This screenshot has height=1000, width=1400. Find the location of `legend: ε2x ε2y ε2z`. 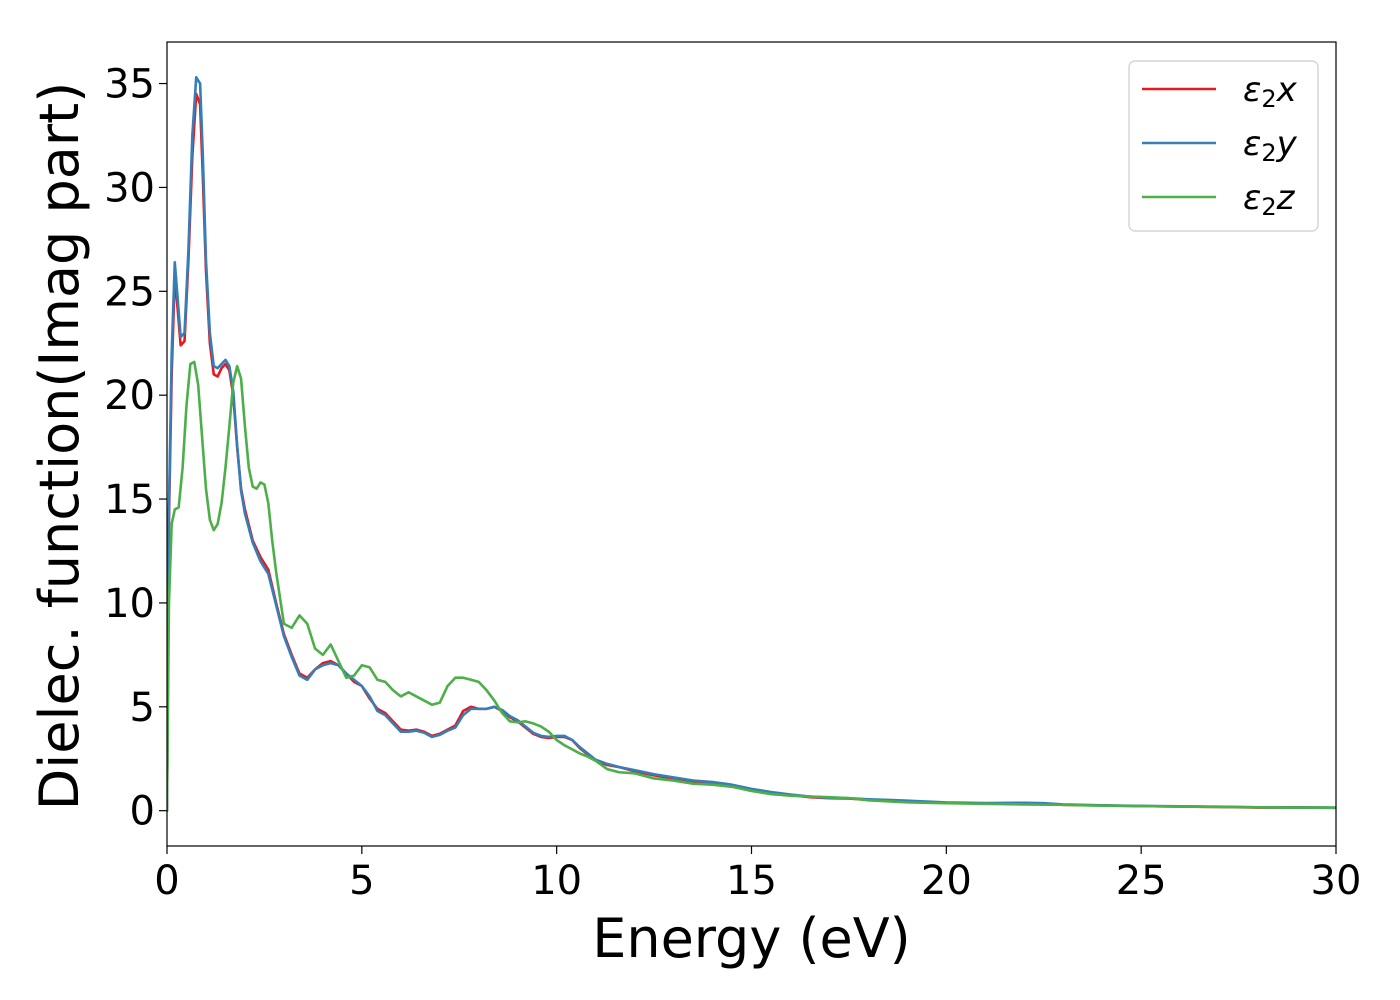

legend: ε2x ε2y ε2z is located at coordinates (1223, 146).